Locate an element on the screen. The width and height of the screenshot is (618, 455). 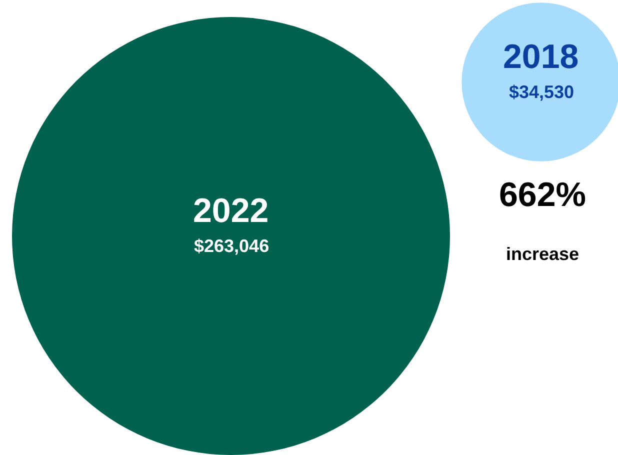
text: increase is located at coordinates (543, 254).